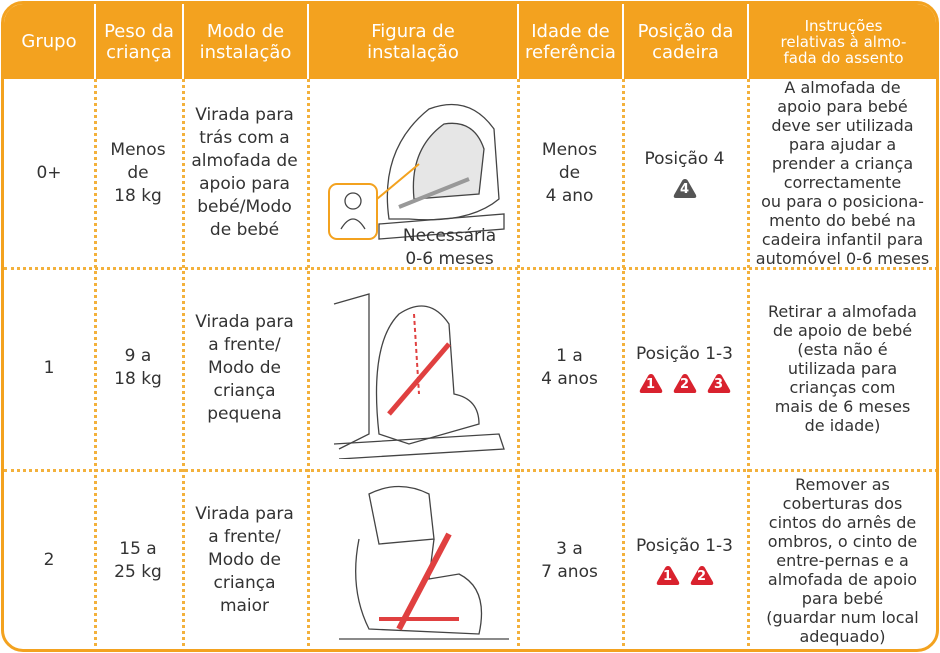 The width and height of the screenshot is (940, 653). What do you see at coordinates (842, 522) in the screenshot?
I see `instruction-text: cintos do arnês de` at bounding box center [842, 522].